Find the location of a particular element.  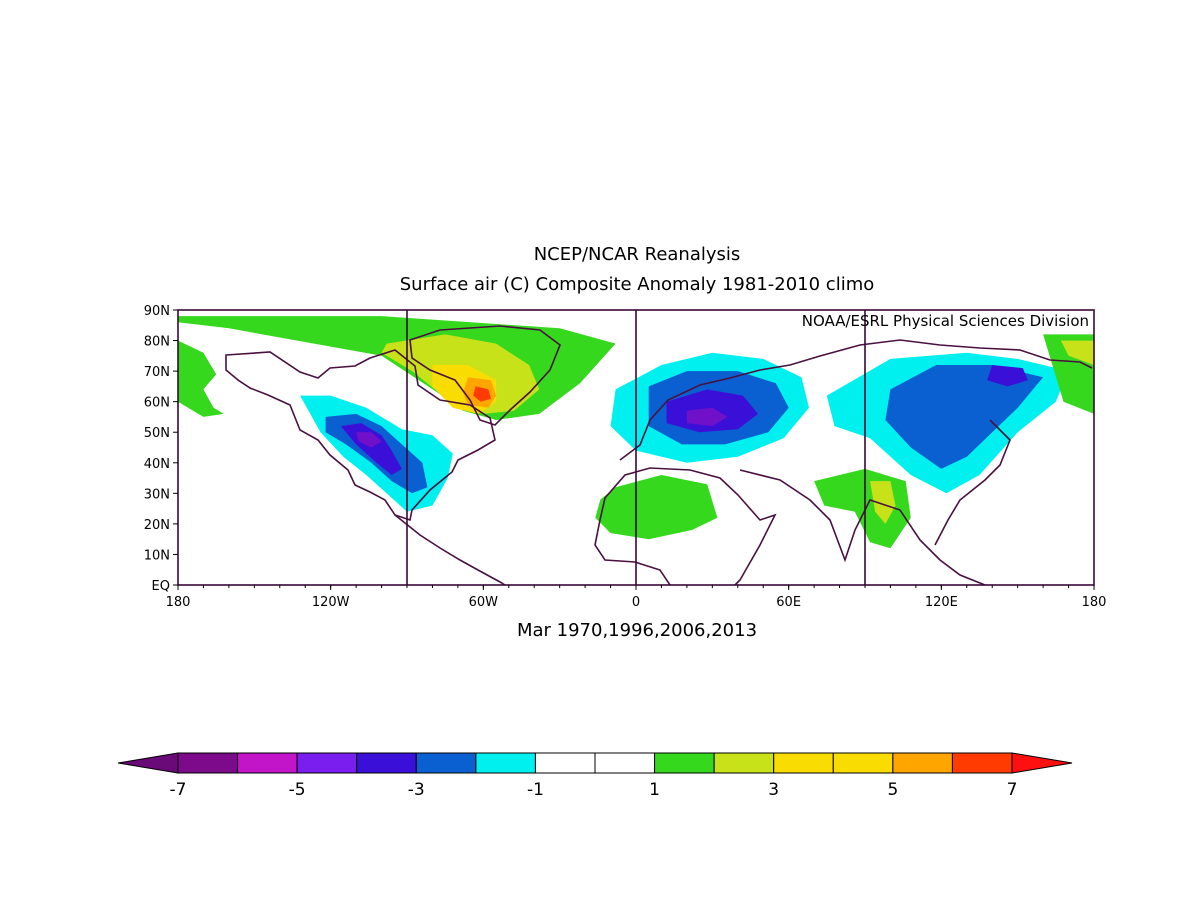

coastline-africa is located at coordinates (688, 526).